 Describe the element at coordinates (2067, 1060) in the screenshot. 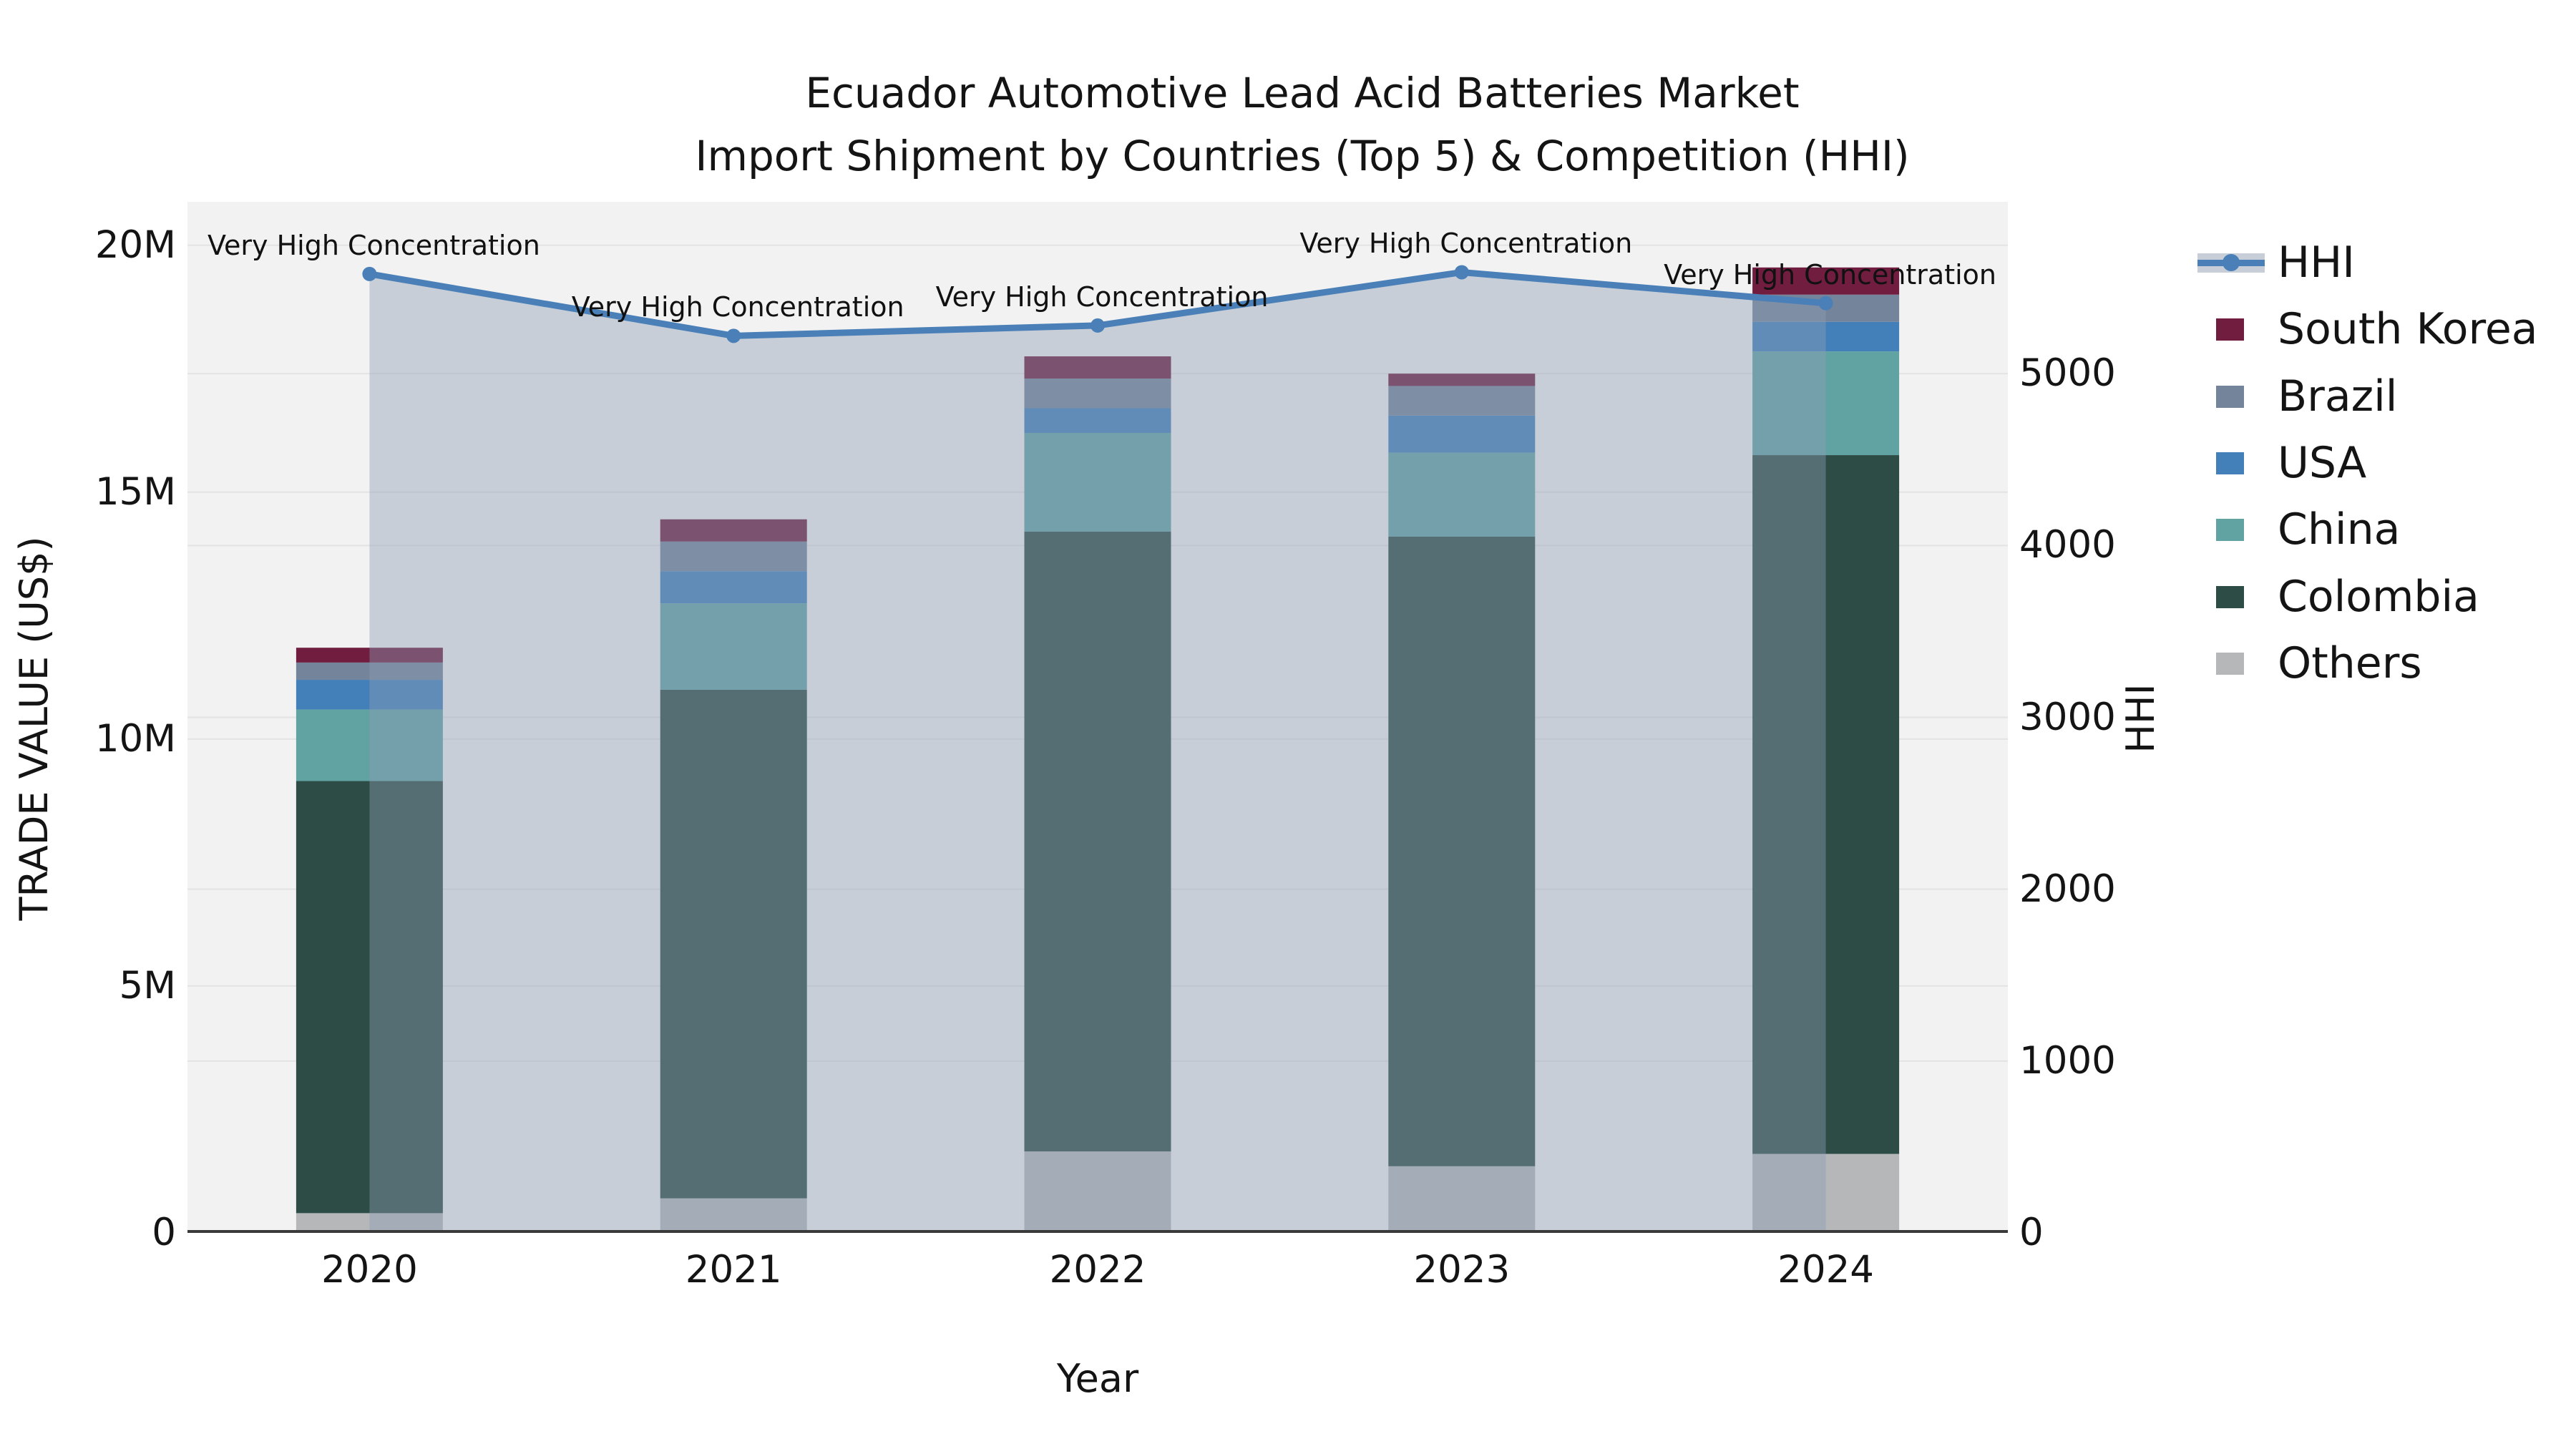

I see `right-tick-label-1000: 1000` at that location.